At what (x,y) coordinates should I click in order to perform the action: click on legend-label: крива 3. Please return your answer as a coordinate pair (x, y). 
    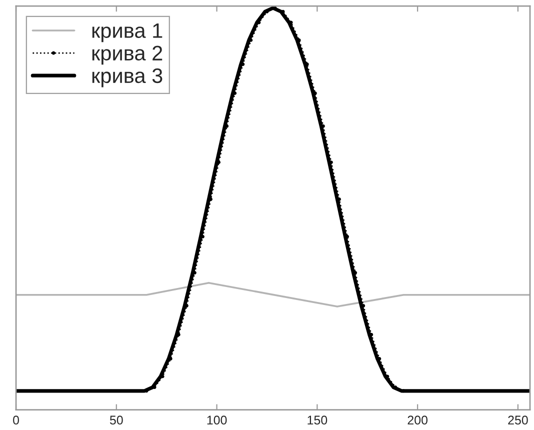
    Looking at the image, I should click on (127, 78).